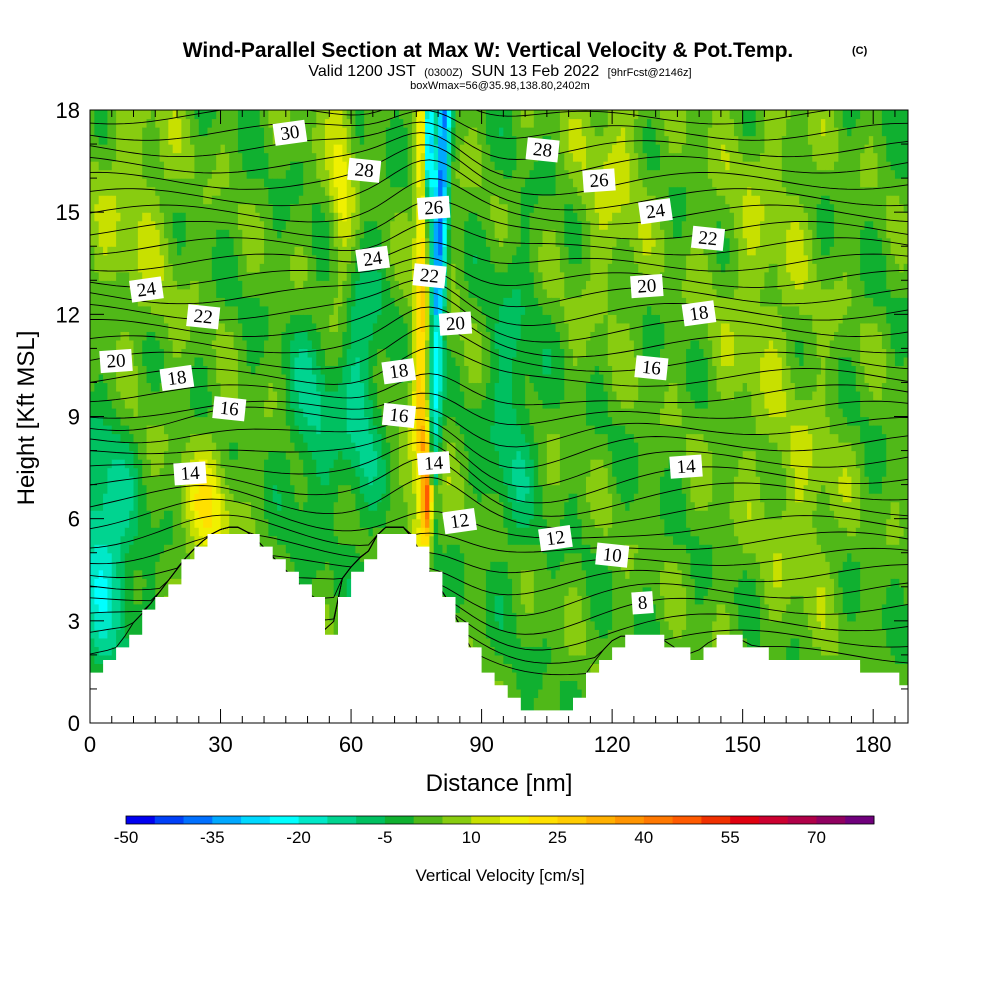  Describe the element at coordinates (499, 875) in the screenshot. I see `colorbar-label: Vertical Velocity [cm/s]` at that location.